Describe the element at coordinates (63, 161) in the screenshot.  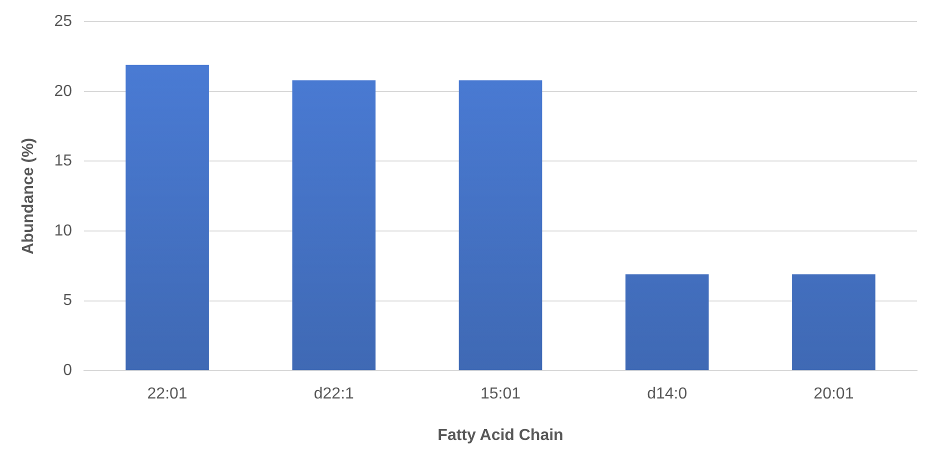
I see `y-tick-label: 15` at that location.